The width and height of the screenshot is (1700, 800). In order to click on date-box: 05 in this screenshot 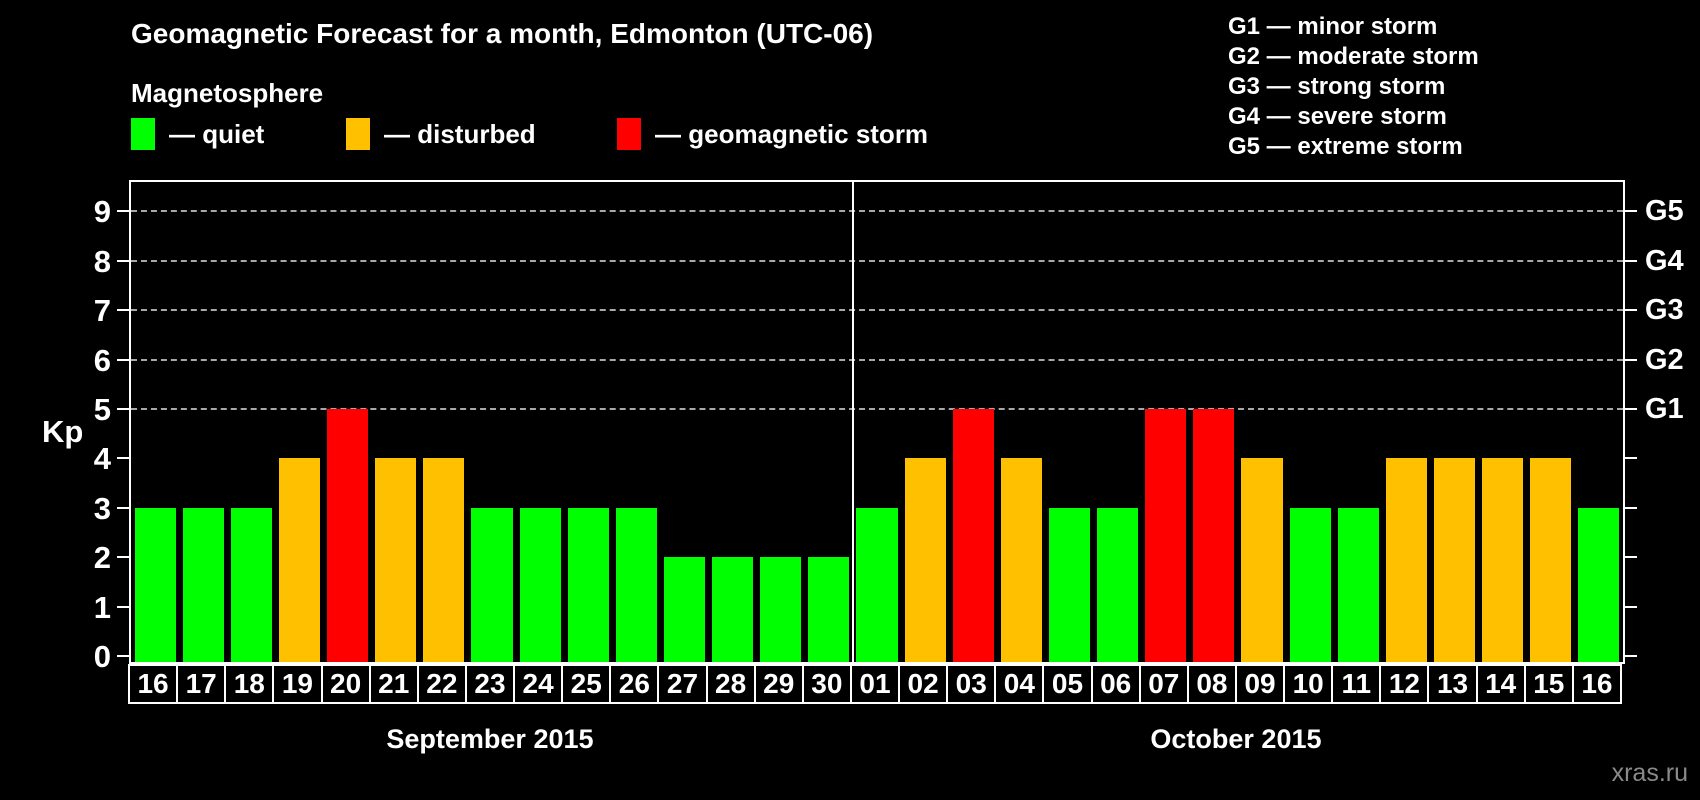, I will do `click(1067, 684)`.